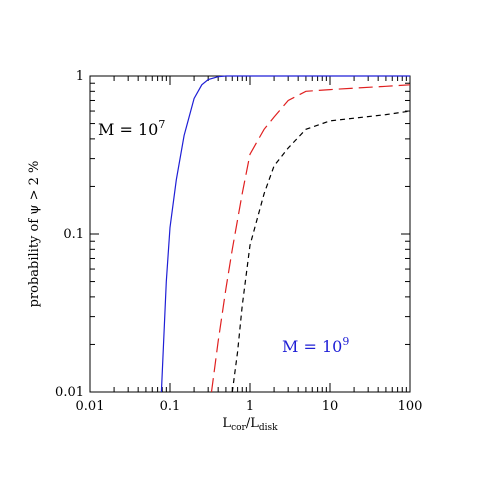 The width and height of the screenshot is (480, 480). What do you see at coordinates (250, 406) in the screenshot?
I see `x-tick-label: 1` at bounding box center [250, 406].